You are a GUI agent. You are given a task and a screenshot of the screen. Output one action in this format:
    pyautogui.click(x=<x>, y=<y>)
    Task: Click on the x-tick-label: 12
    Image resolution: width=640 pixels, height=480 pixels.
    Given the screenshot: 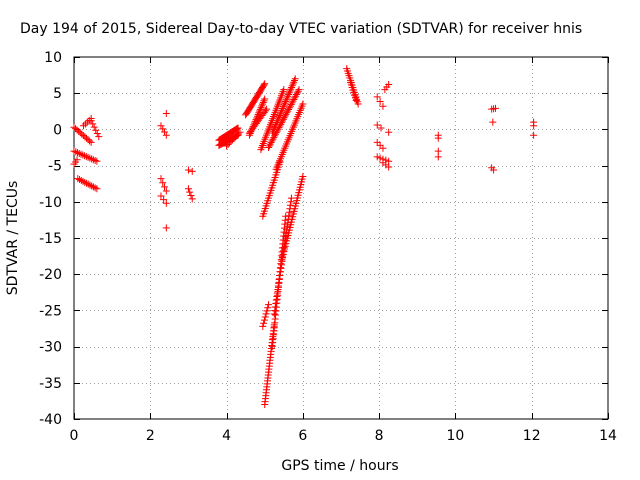 What is the action you would take?
    pyautogui.click(x=532, y=436)
    